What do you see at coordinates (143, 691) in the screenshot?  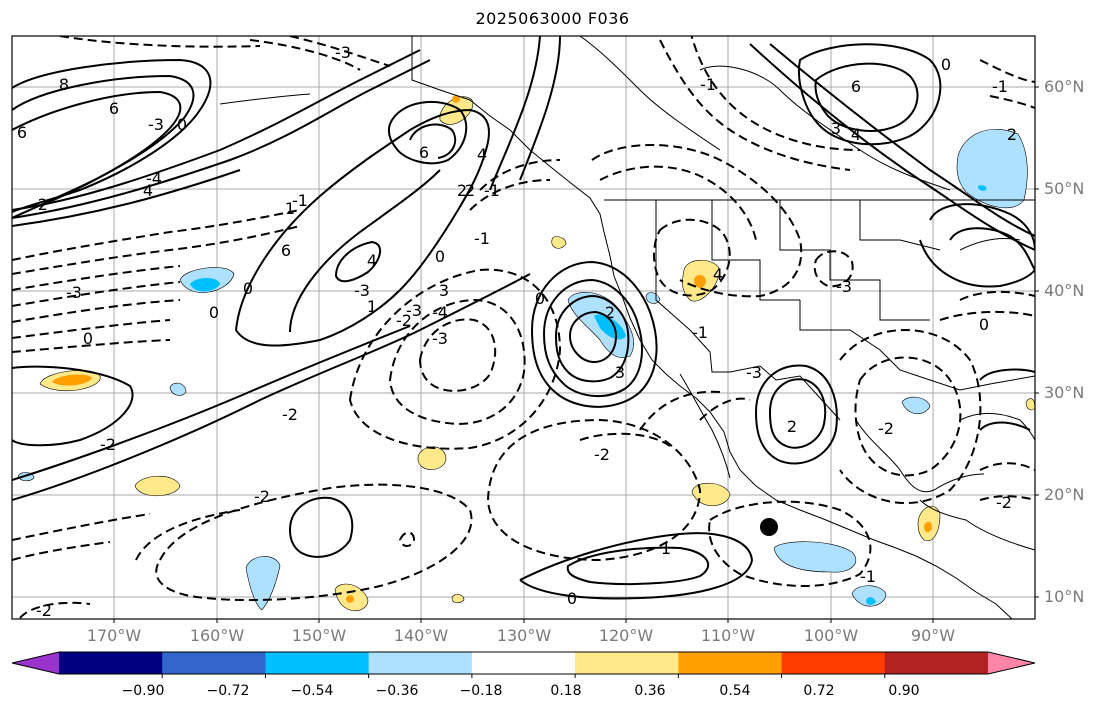 I see `colorbar-tick-label: −0.90` at bounding box center [143, 691].